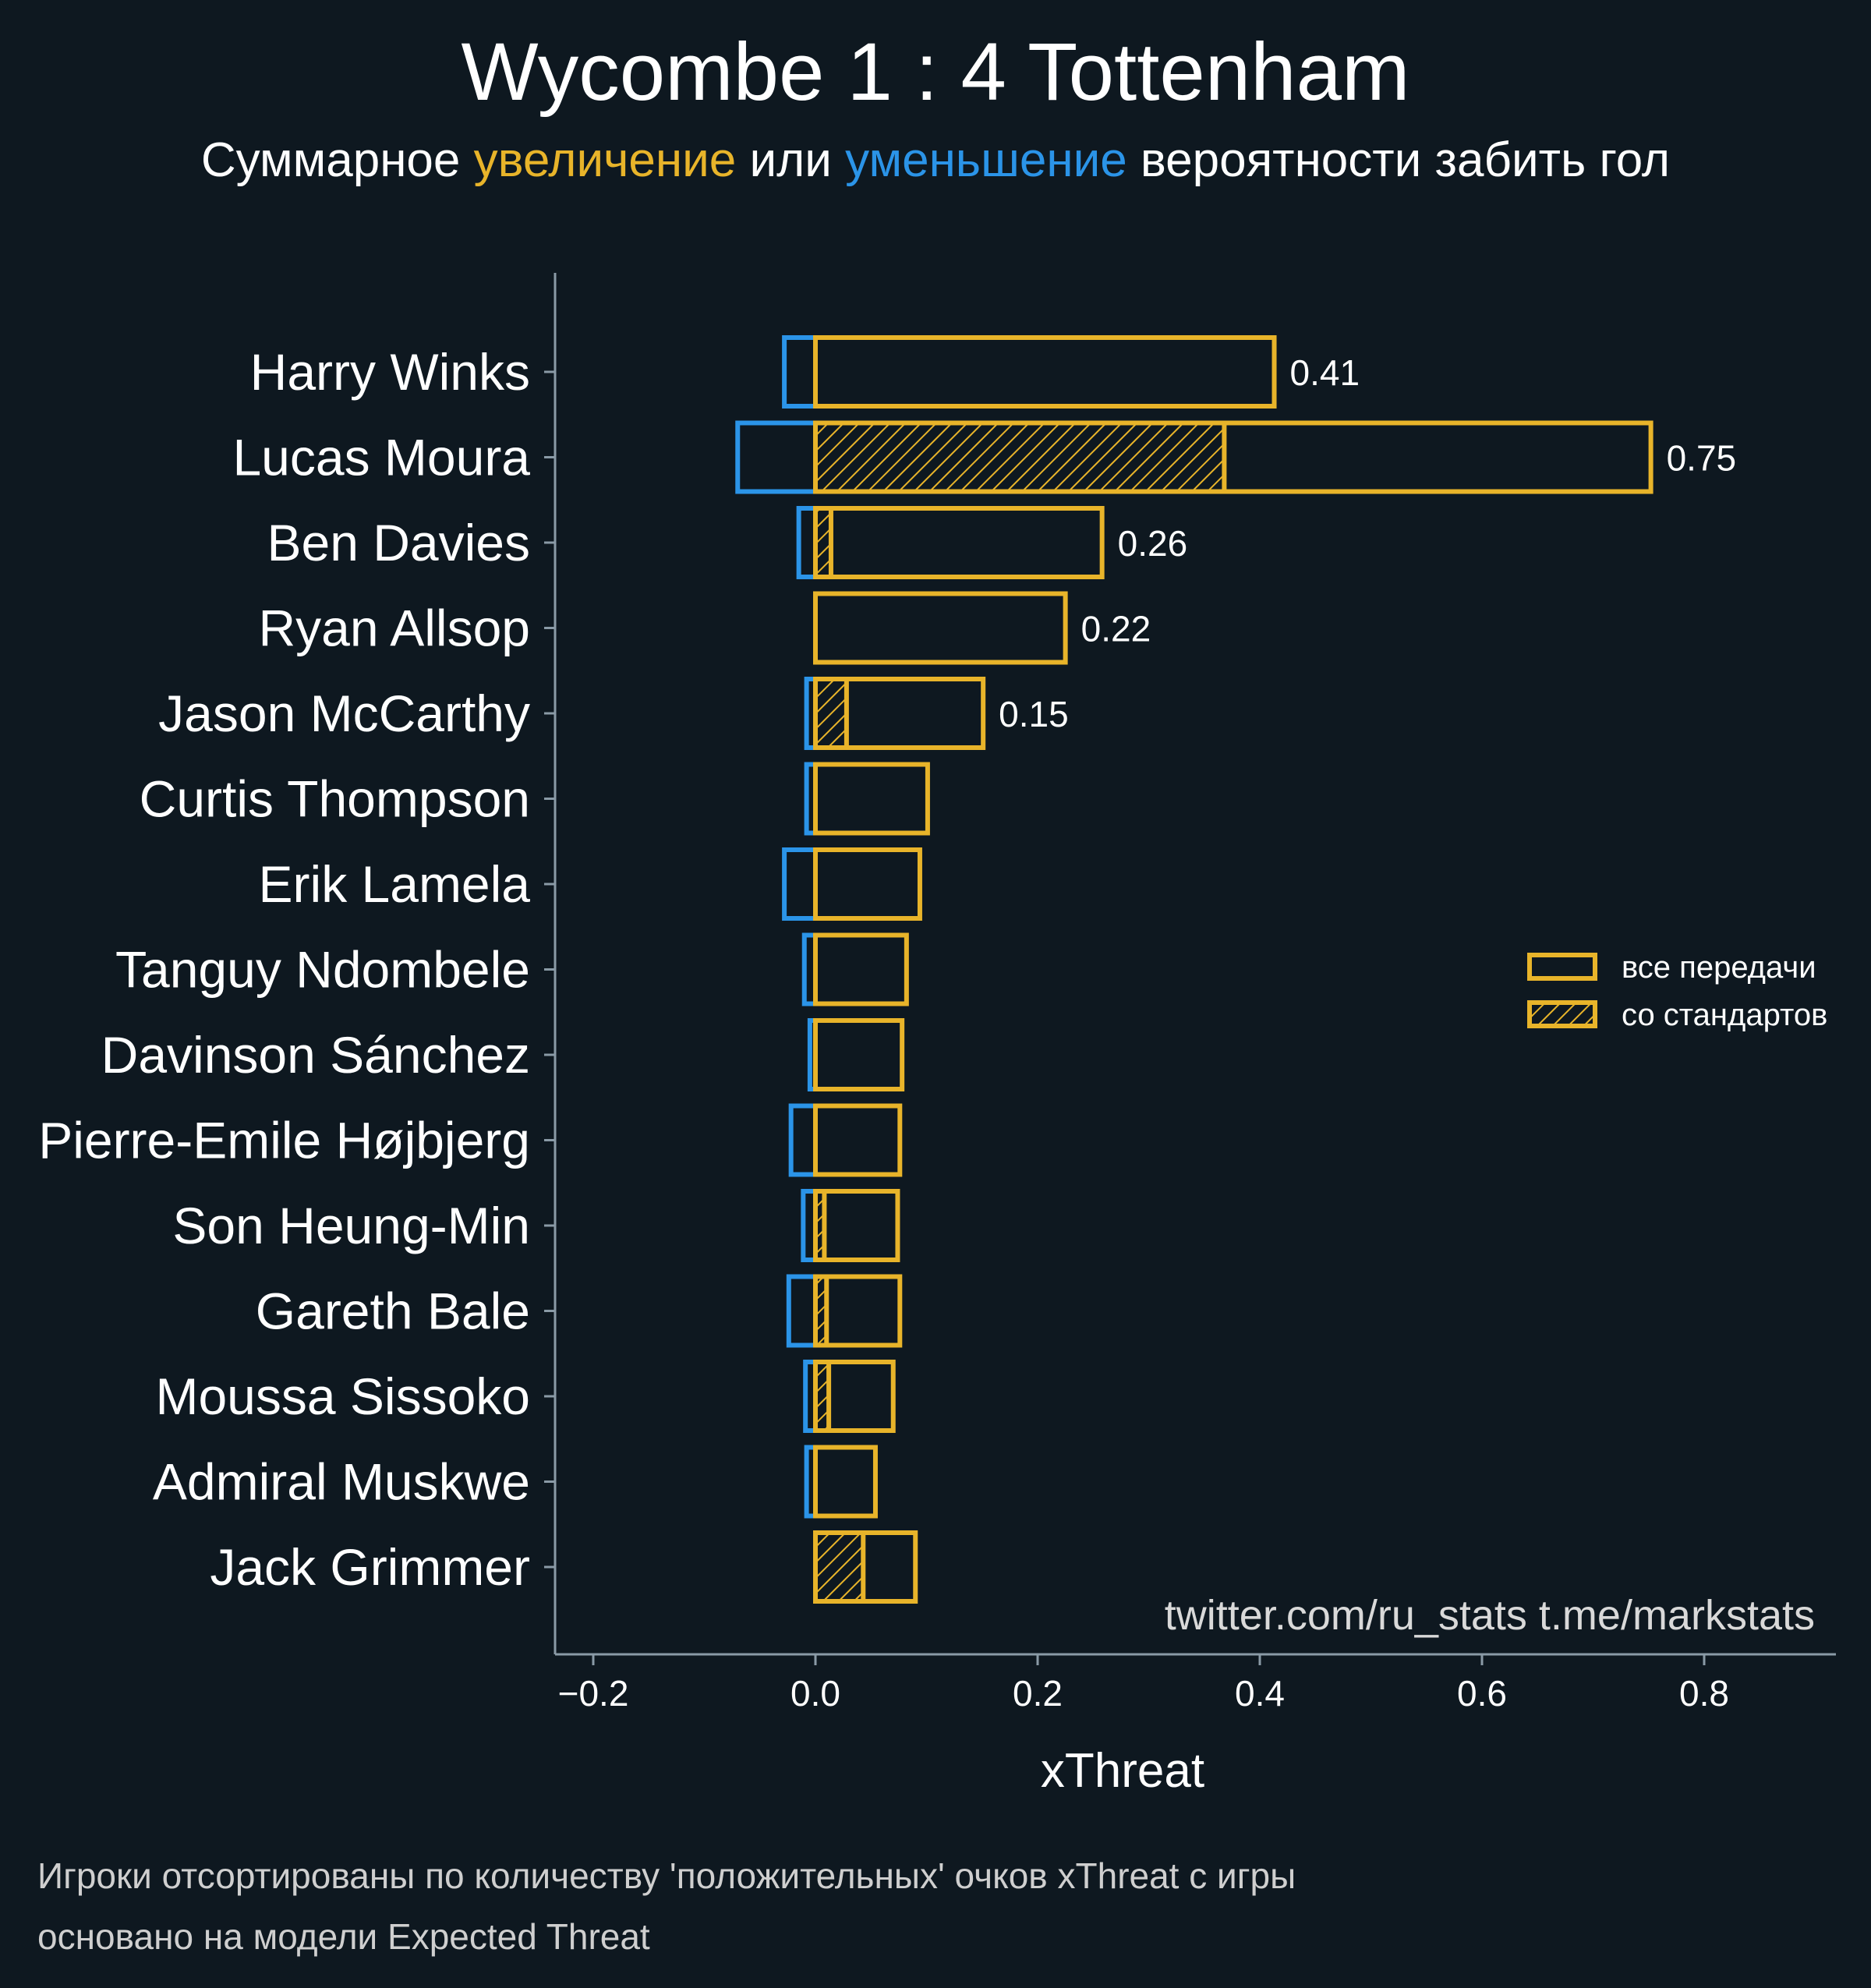  Describe the element at coordinates (315, 1055) in the screenshot. I see `player-label: Davinson Sánchez` at that location.